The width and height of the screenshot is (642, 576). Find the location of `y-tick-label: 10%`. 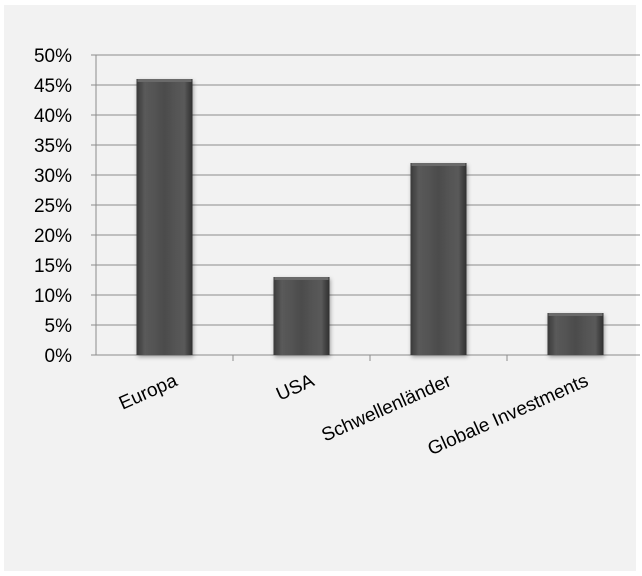

y-tick-label: 10% is located at coordinates (53, 296).